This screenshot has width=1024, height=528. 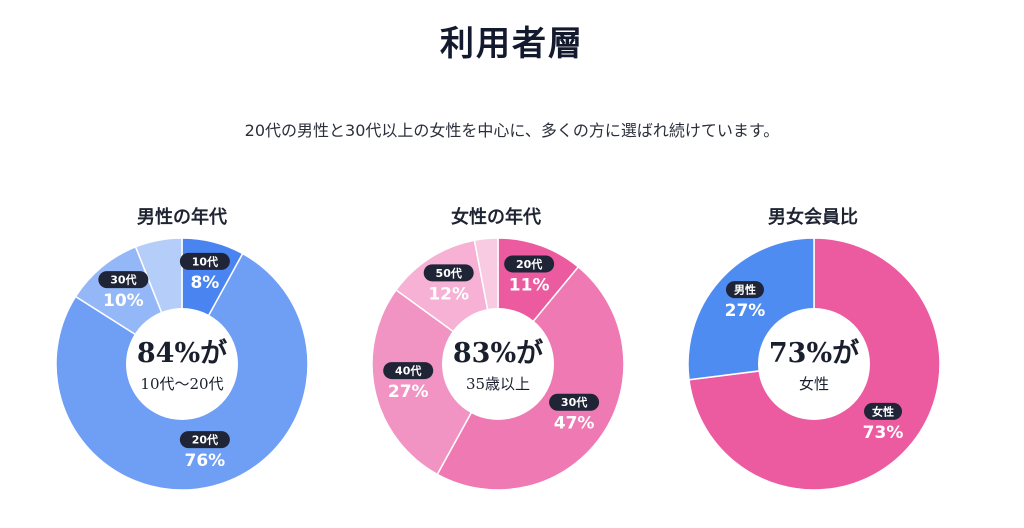 I want to click on slice-label: 女性, so click(x=883, y=411).